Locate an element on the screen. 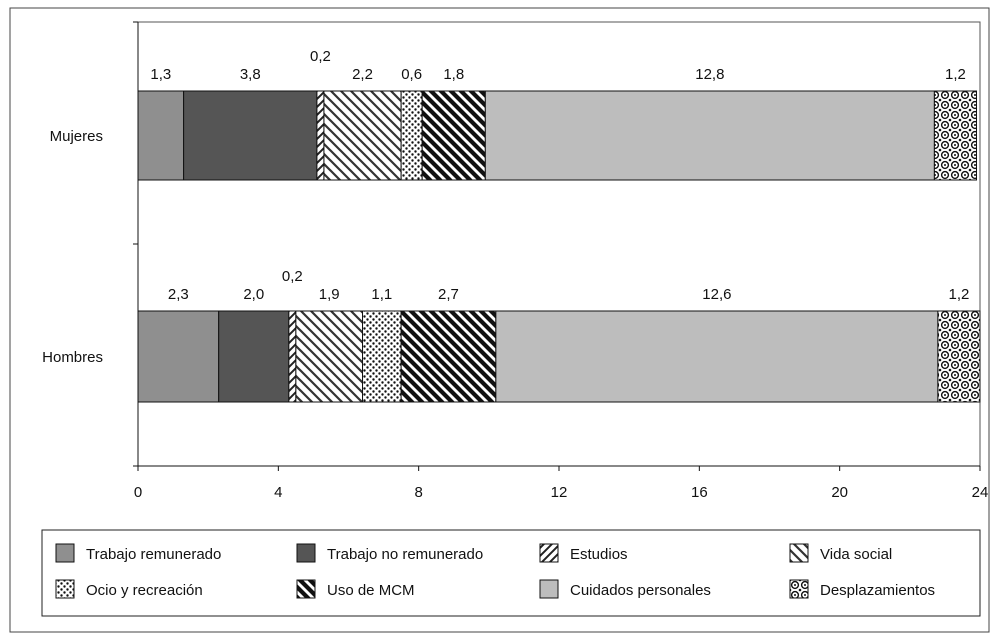 The height and width of the screenshot is (642, 995). data-label: 1,1 is located at coordinates (381, 294).